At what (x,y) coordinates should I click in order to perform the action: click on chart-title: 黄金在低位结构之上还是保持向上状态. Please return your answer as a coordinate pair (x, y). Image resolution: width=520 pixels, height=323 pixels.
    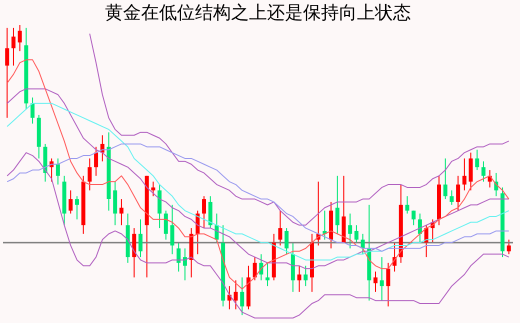
    Looking at the image, I should click on (258, 13).